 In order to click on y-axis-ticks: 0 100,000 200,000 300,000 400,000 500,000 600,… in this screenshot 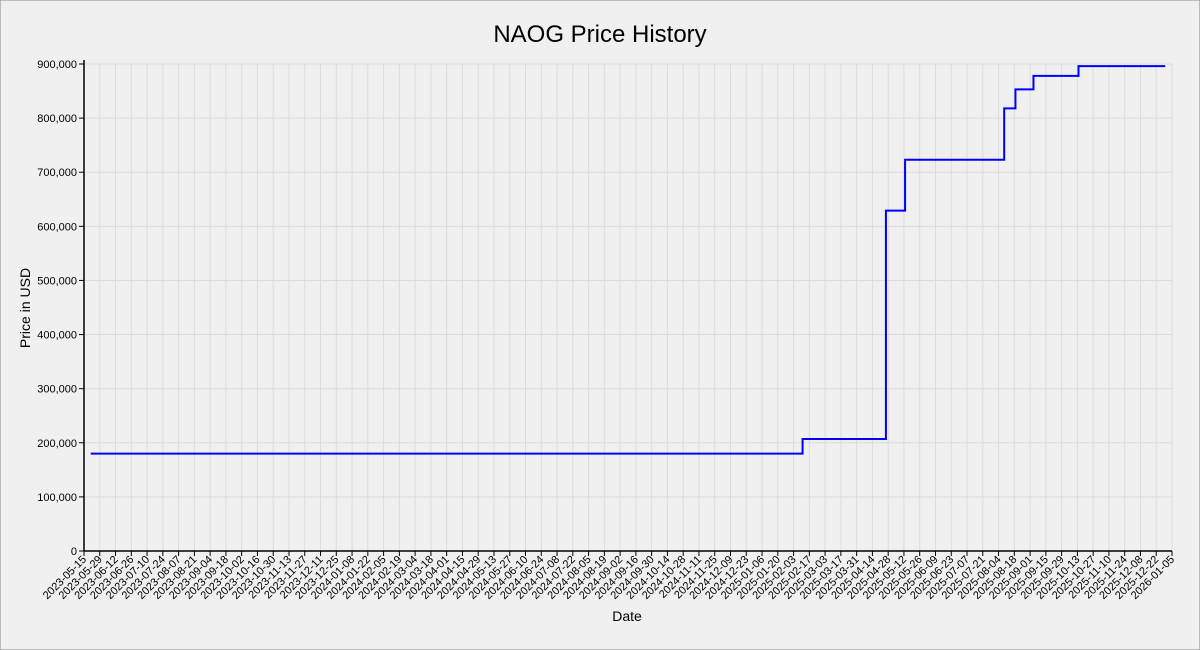, I will do `click(60, 308)`.